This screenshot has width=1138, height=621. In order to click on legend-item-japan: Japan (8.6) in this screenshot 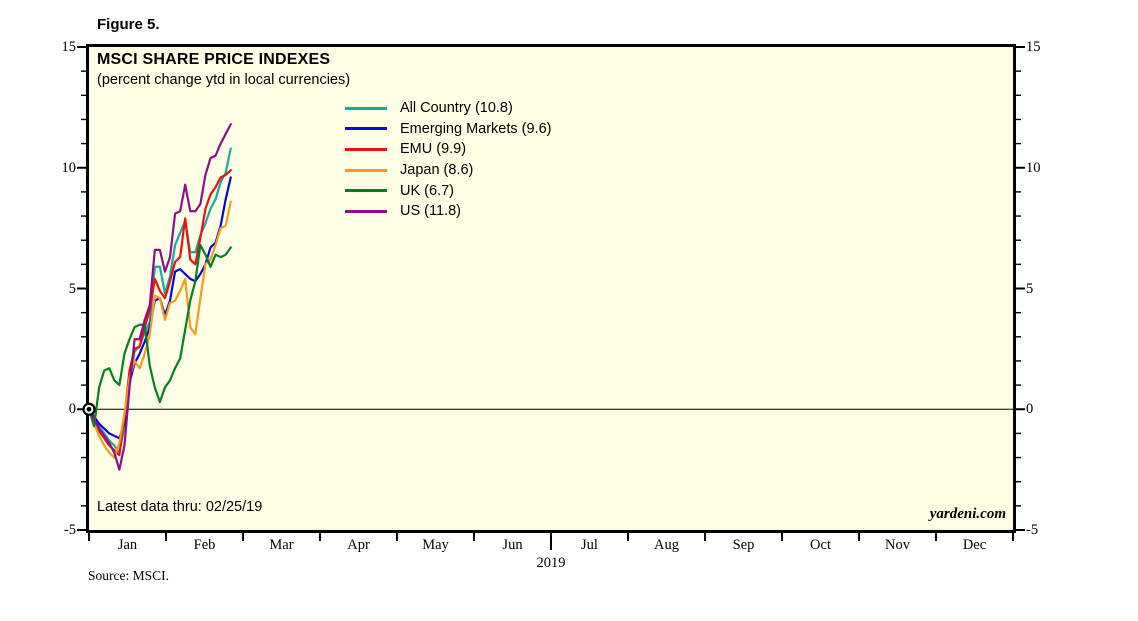, I will do `click(448, 170)`.